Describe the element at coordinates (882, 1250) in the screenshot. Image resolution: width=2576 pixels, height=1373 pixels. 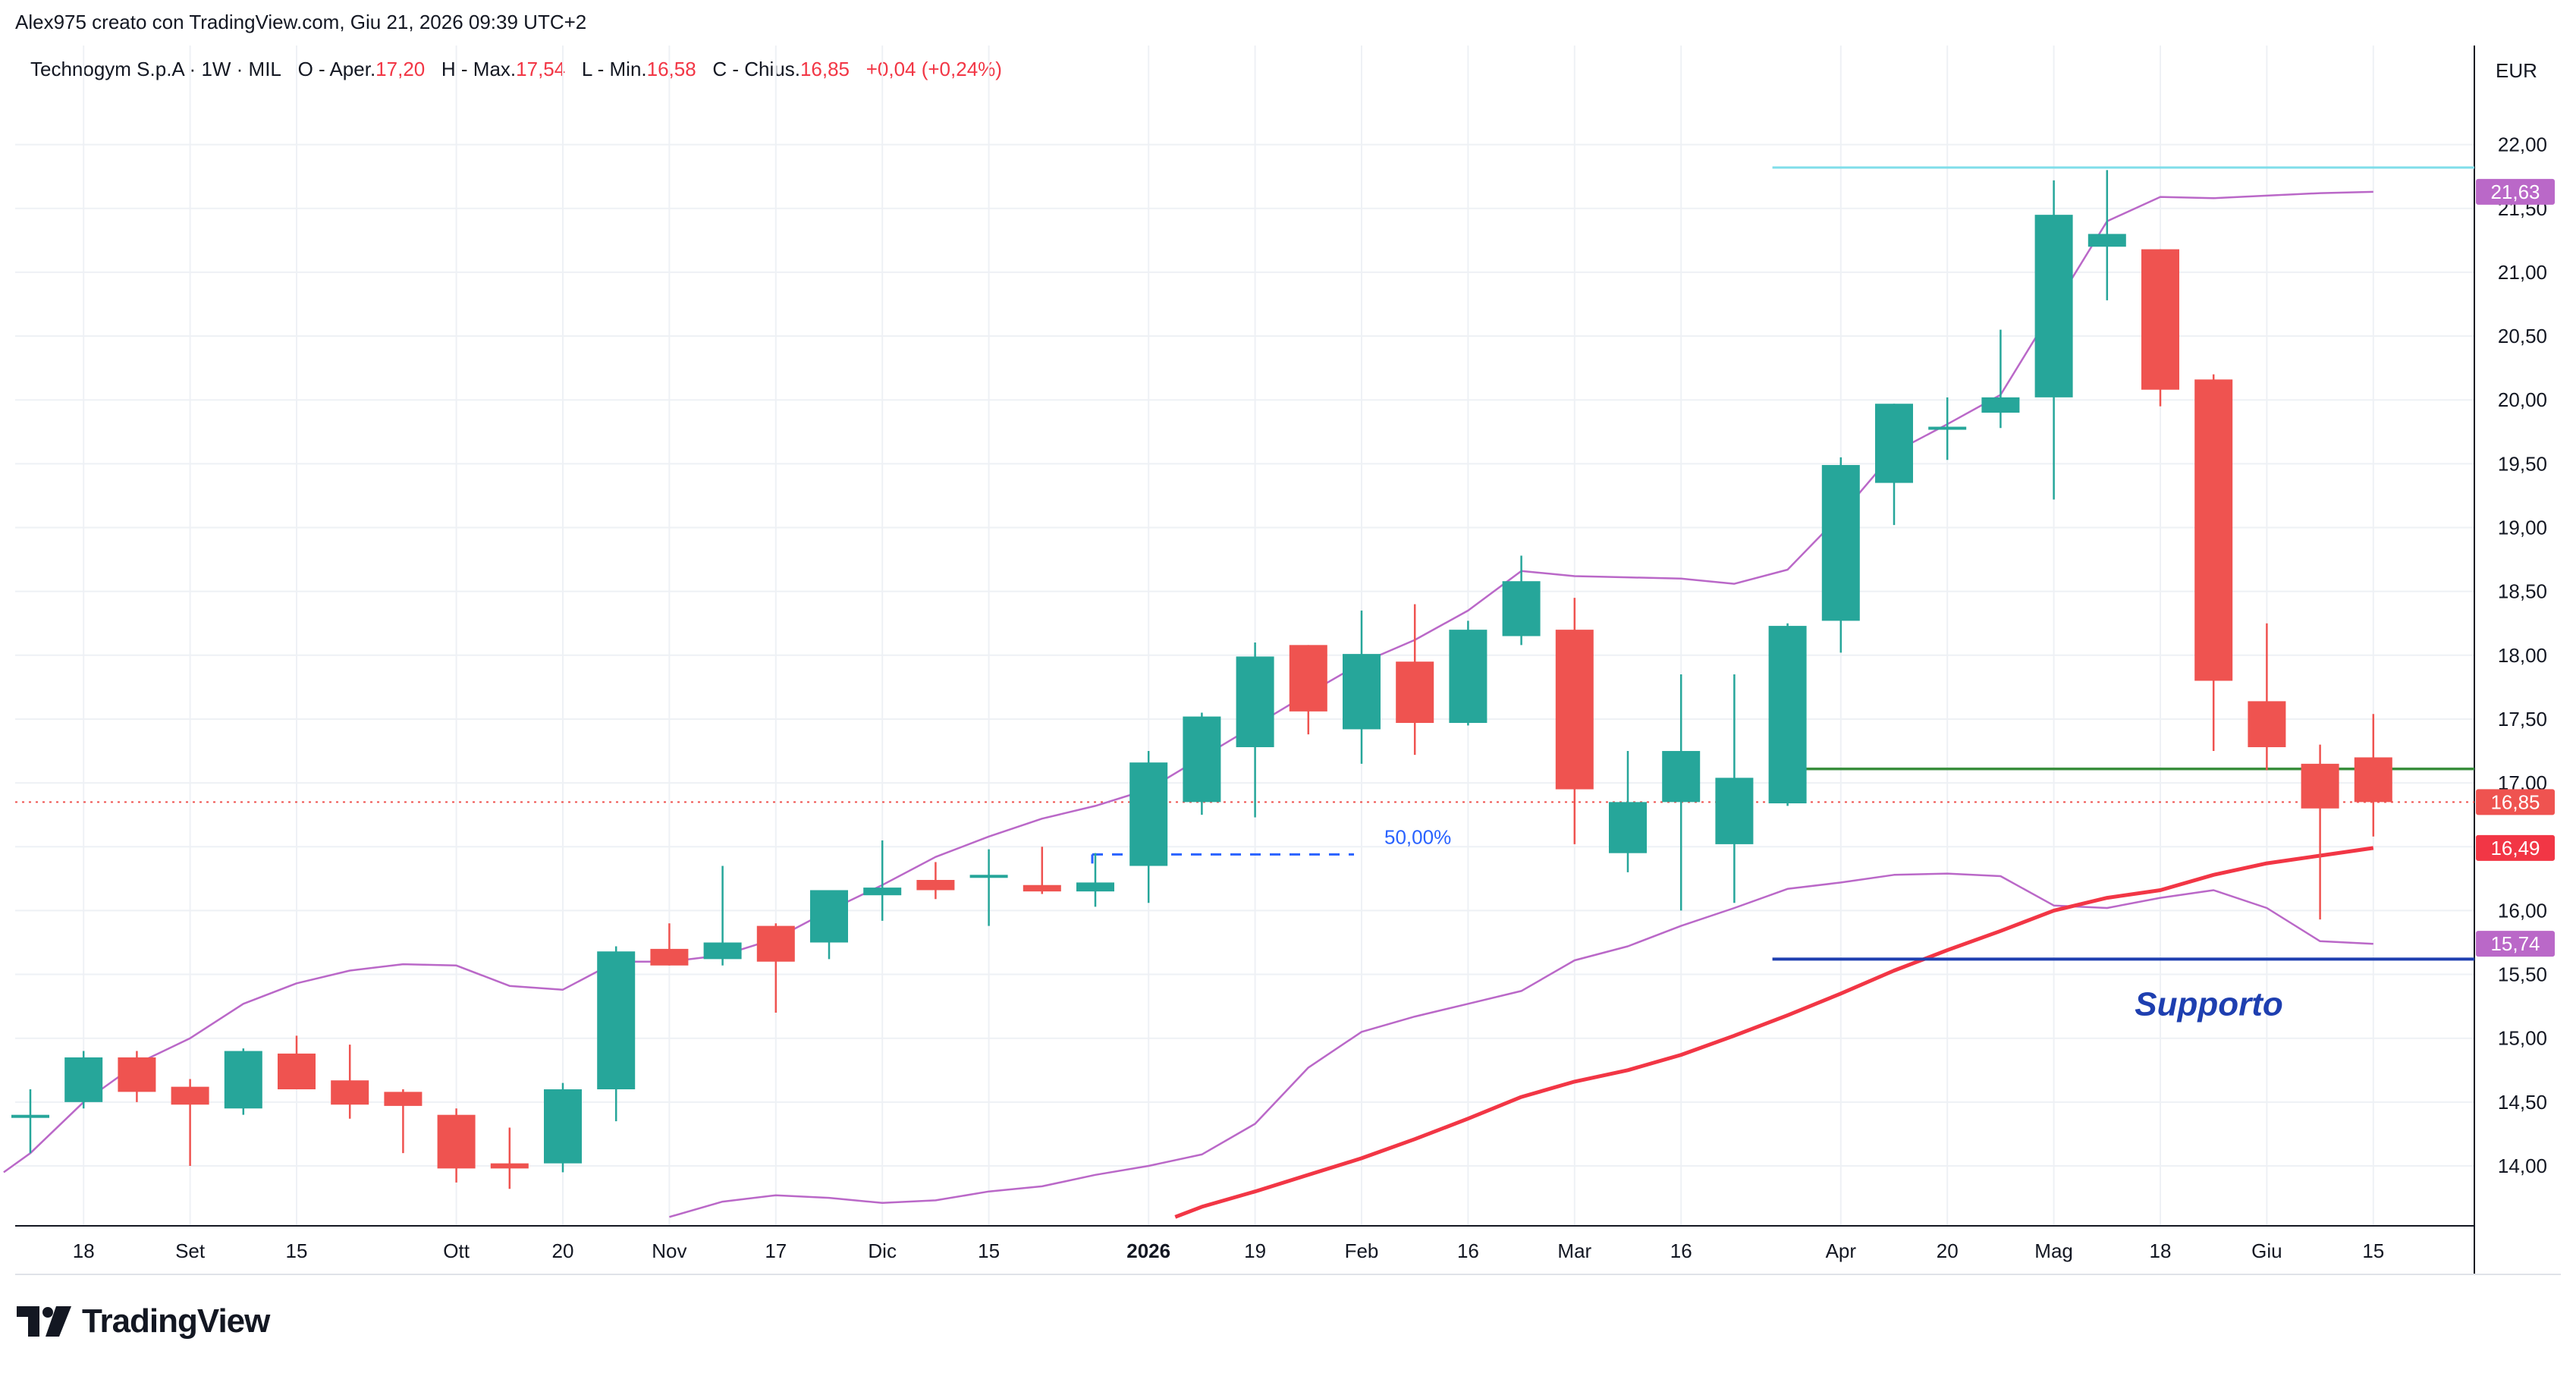
I see `x-tick-label: Dic` at that location.